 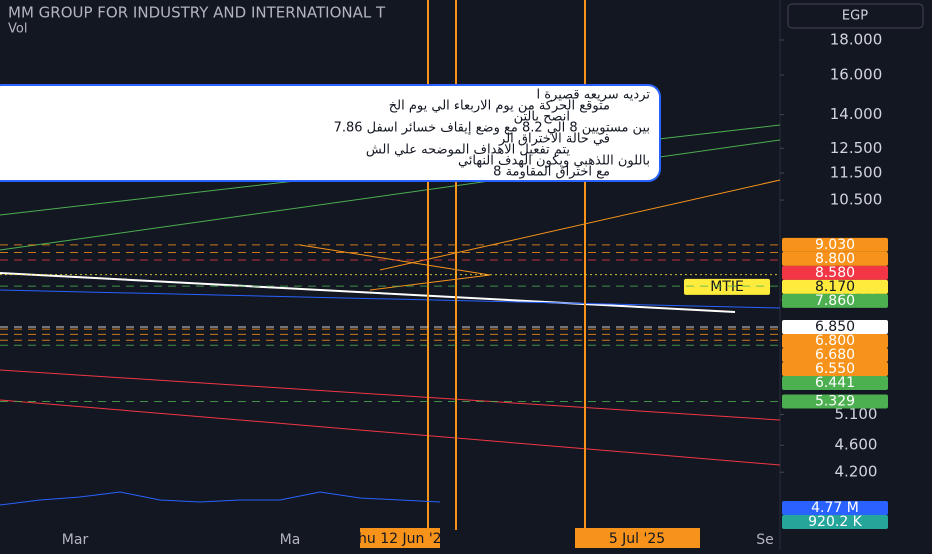 I want to click on symbol-badge, so click(x=727, y=286).